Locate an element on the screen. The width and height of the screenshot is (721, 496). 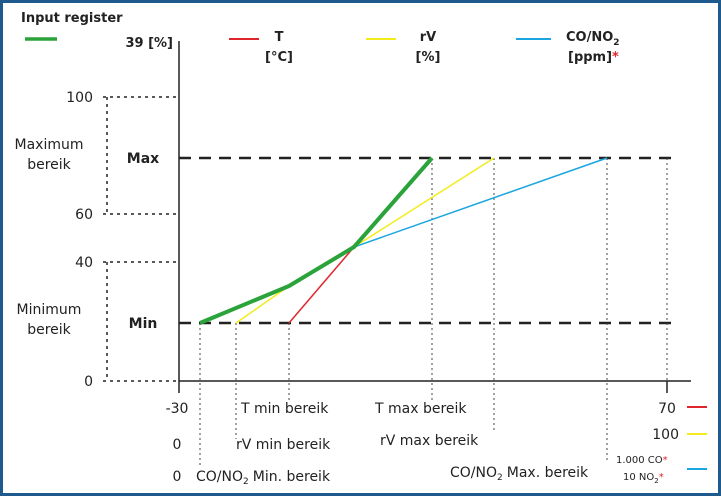
max-label: Max is located at coordinates (143, 159).